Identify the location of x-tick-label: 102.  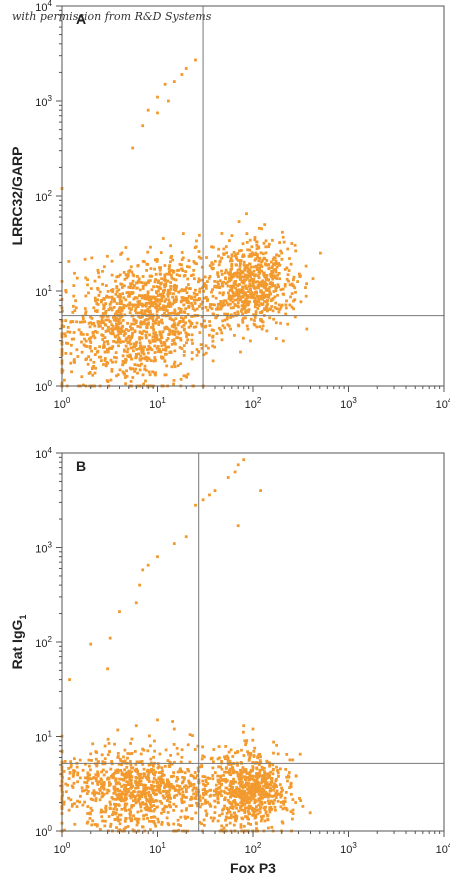
(253, 848).